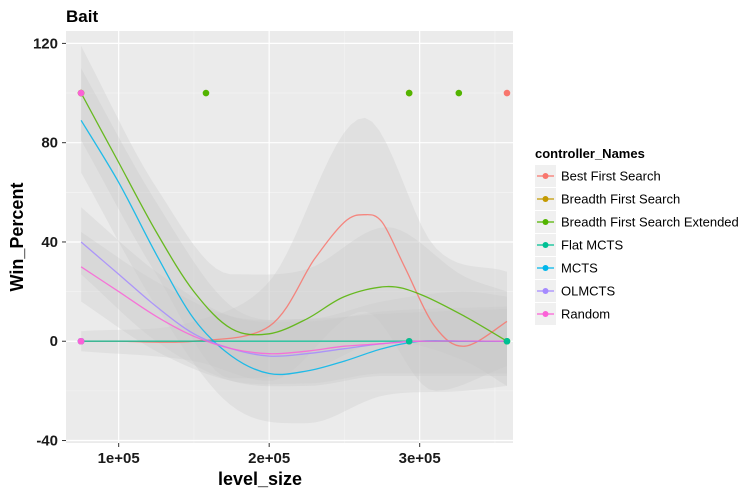 This screenshot has width=755, height=499. I want to click on legend-item: OLMCTS, so click(575, 291).